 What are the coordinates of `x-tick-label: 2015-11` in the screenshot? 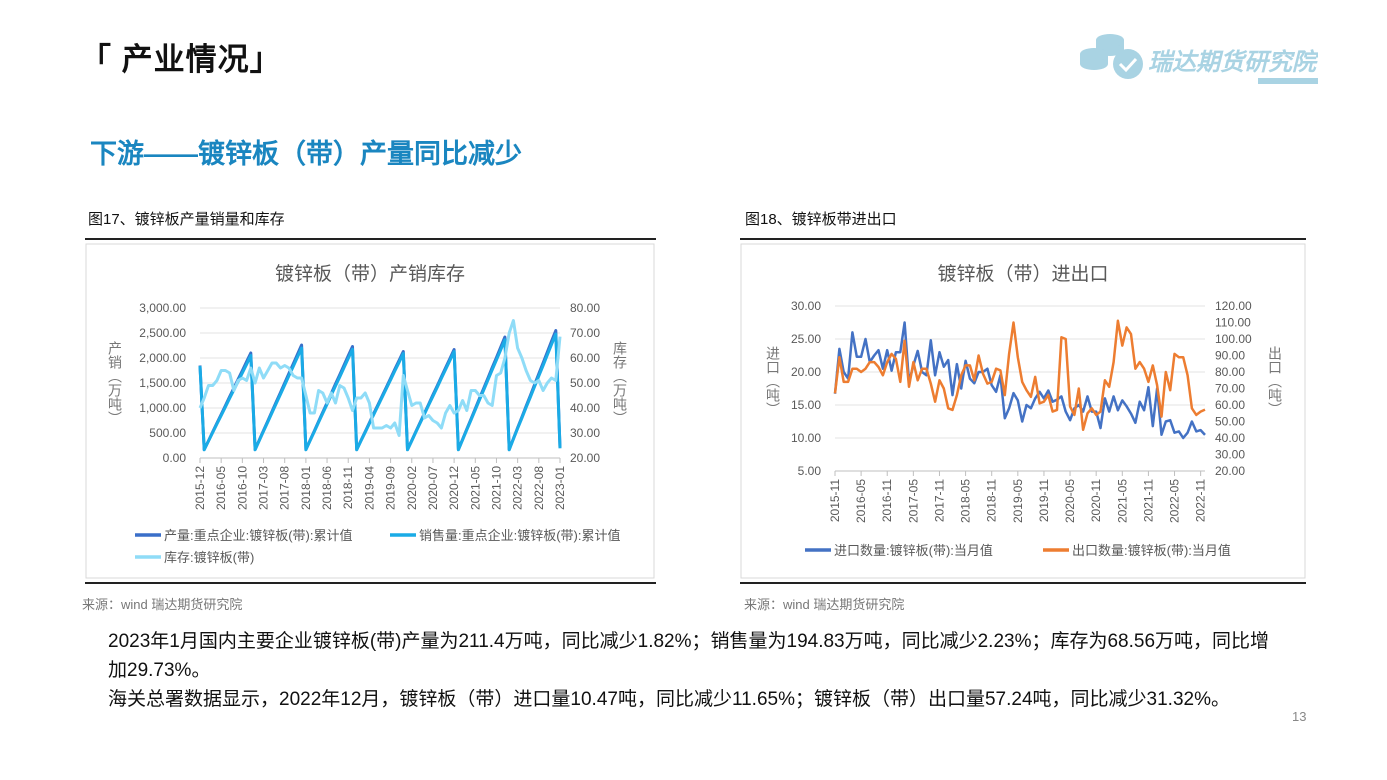 It's located at (835, 500).